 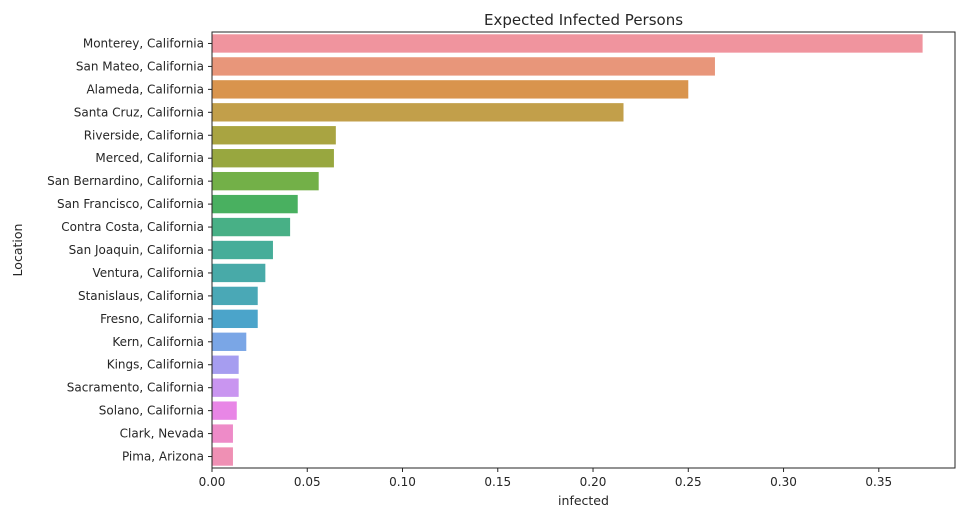 I want to click on x-axis-ticks: 0.00 0.05 0.10 0.15 0.20 0.25 0.30 0.35, so click(x=545, y=478).